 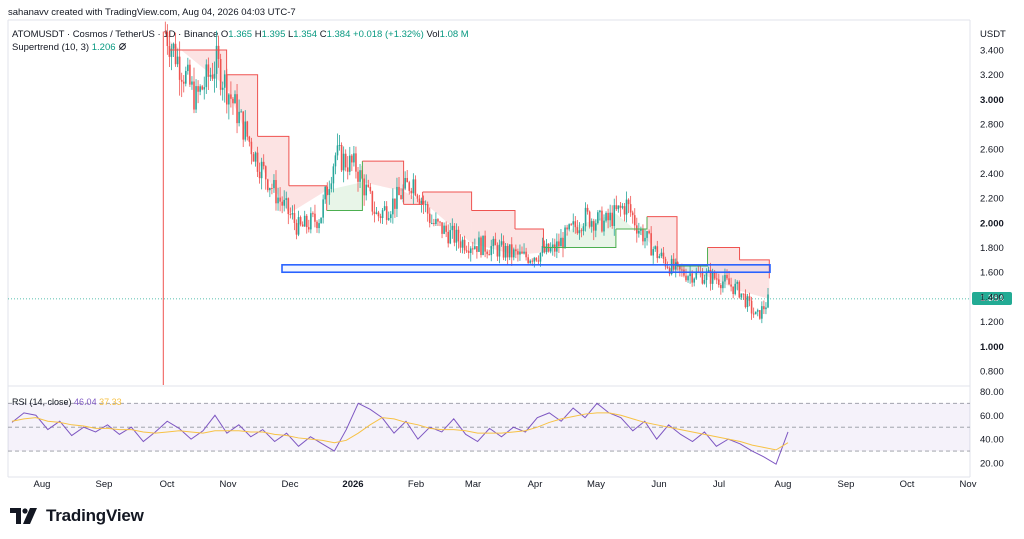 I want to click on price-axis-tick: 3.200, so click(x=992, y=75).